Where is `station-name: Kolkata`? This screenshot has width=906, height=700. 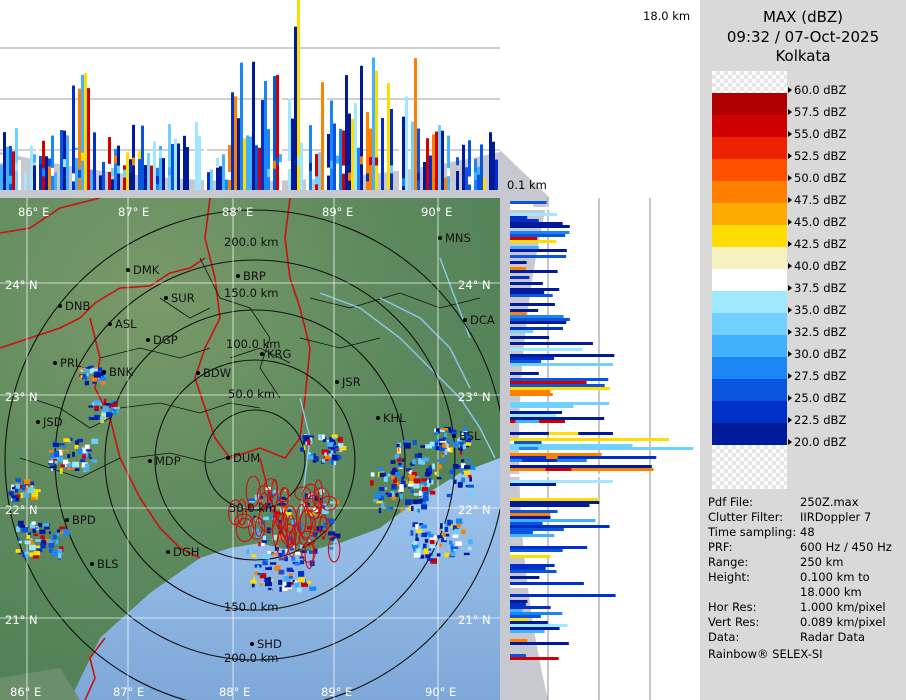
station-name: Kolkata is located at coordinates (803, 56).